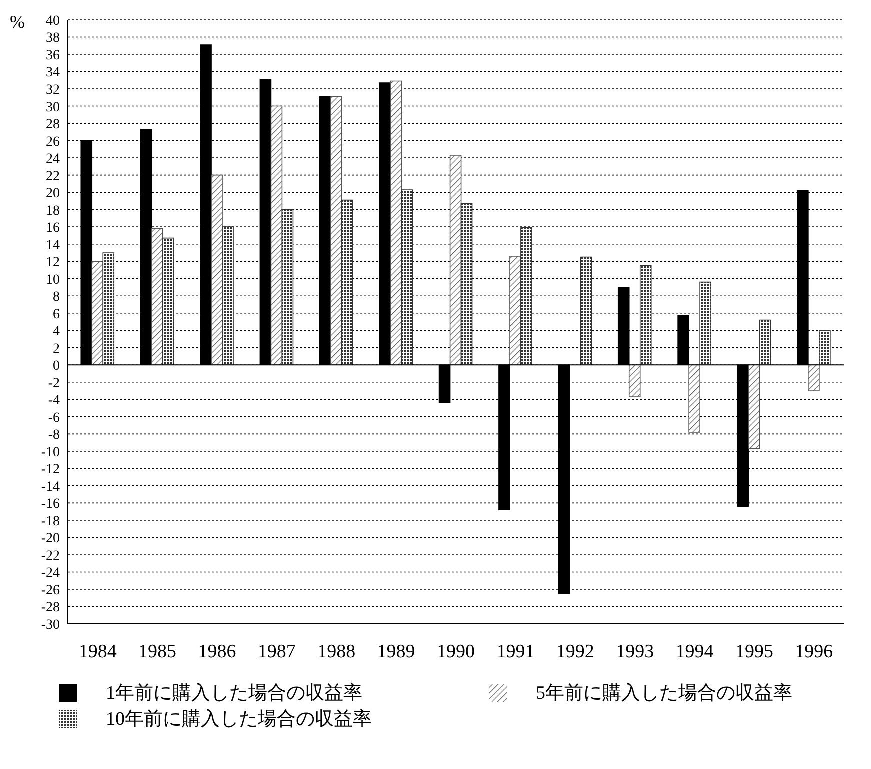  What do you see at coordinates (56, 366) in the screenshot?
I see `y-tick-label: 0` at bounding box center [56, 366].